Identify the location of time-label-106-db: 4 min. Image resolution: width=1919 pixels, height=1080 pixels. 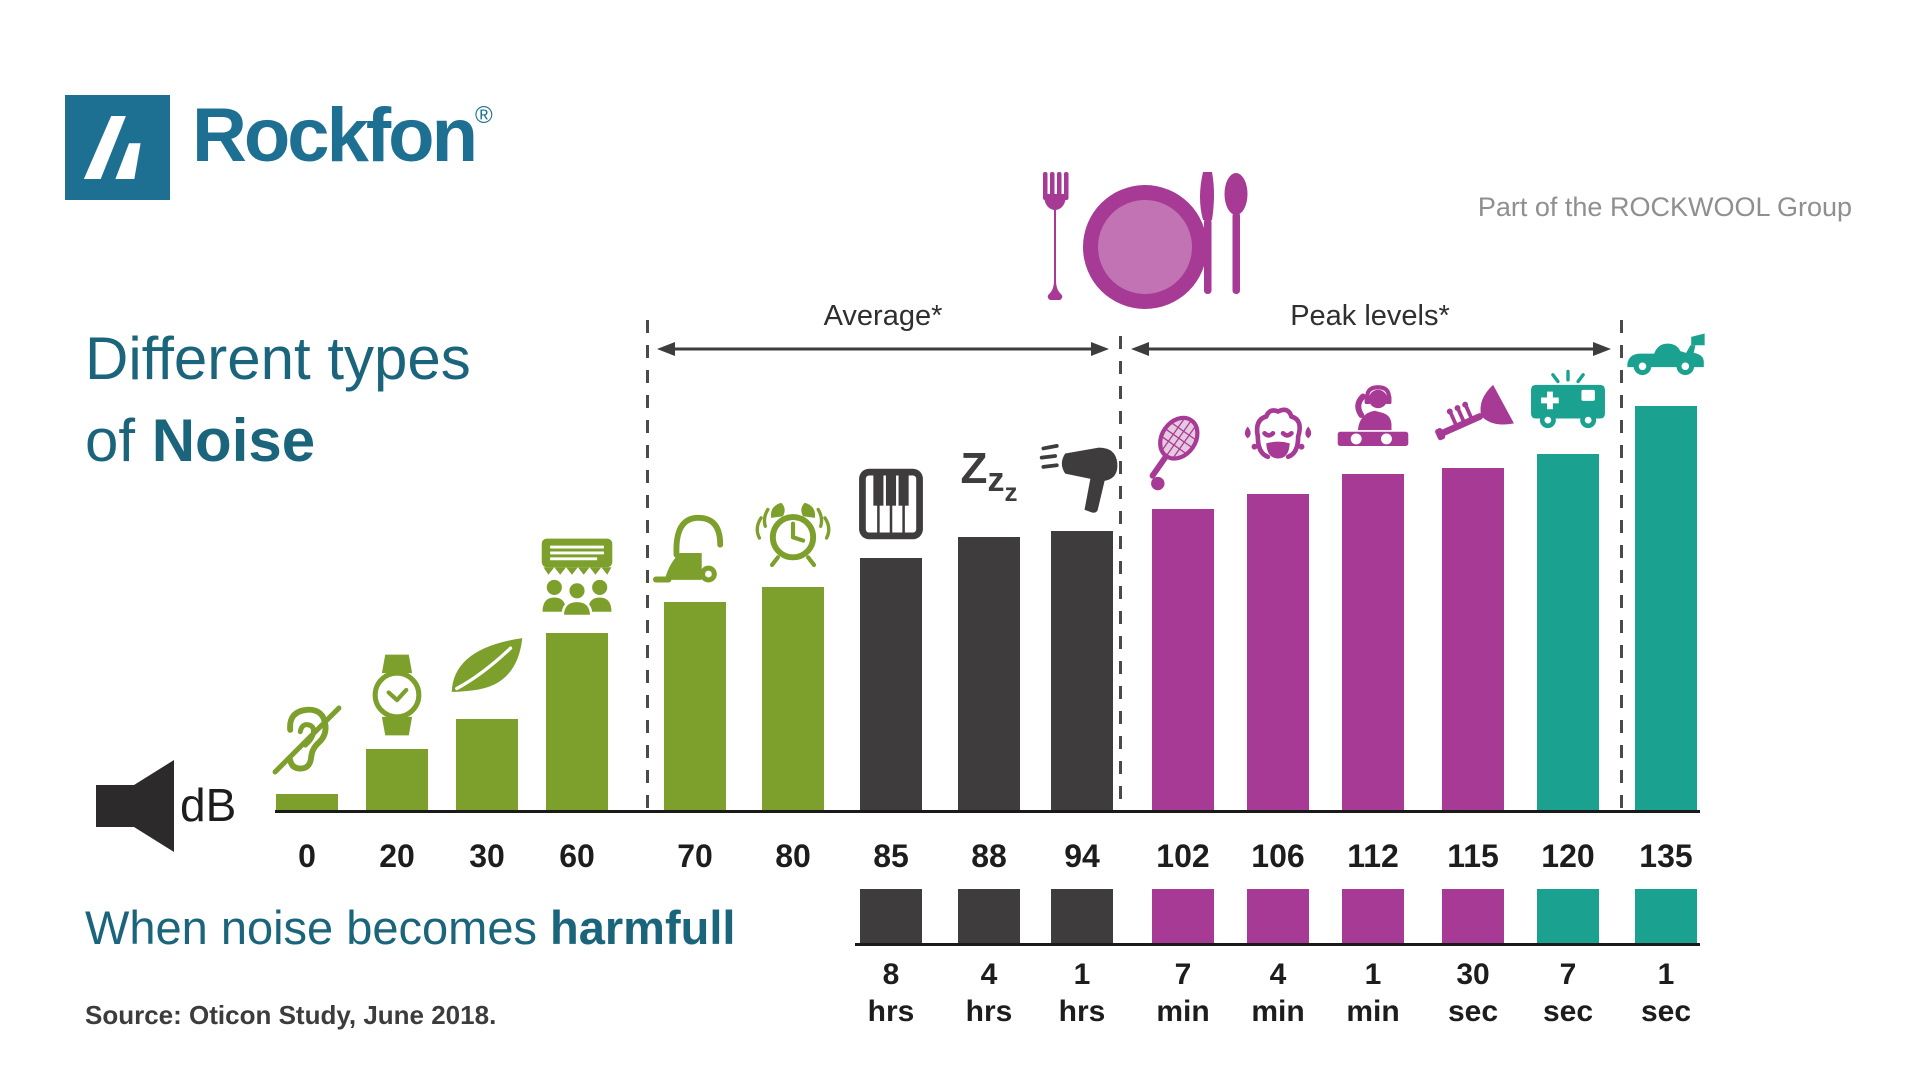
(1278, 993).